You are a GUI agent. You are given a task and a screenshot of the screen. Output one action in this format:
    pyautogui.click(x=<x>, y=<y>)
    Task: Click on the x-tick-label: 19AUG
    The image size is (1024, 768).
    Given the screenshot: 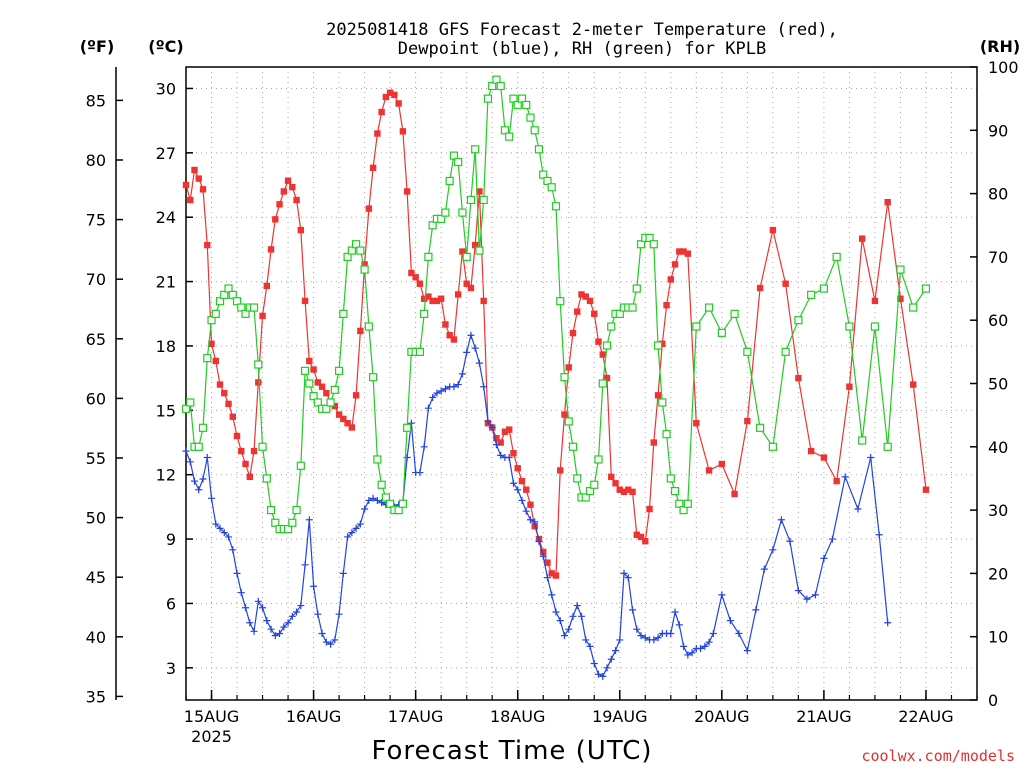 What is the action you would take?
    pyautogui.click(x=619, y=716)
    